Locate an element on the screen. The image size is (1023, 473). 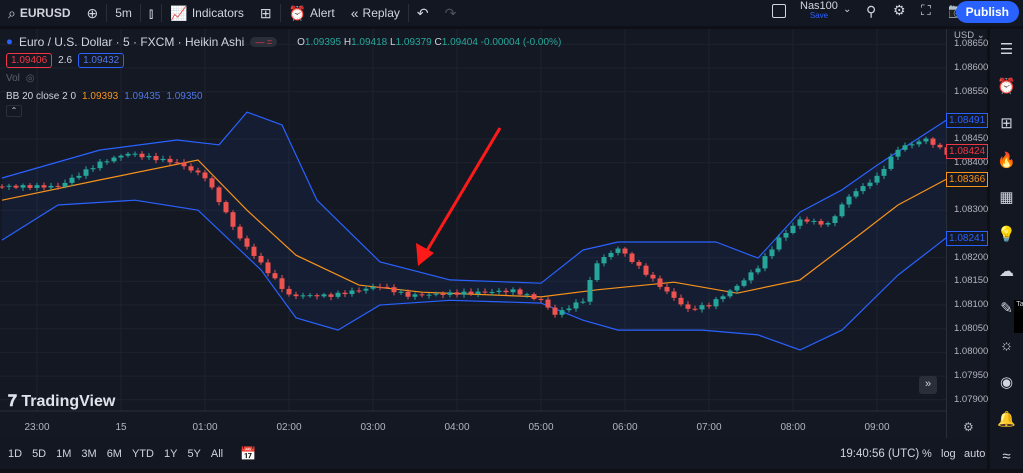
watchlist-icon: ☰ is located at coordinates (1006, 49).